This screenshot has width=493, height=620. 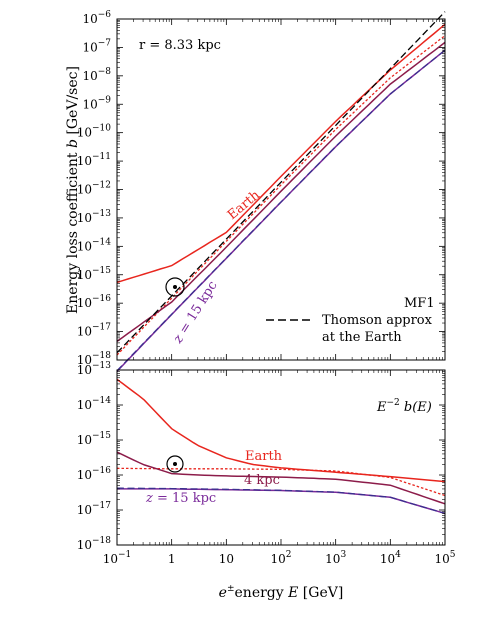 I want to click on earth-curve-label: Earth, so click(x=244, y=205).